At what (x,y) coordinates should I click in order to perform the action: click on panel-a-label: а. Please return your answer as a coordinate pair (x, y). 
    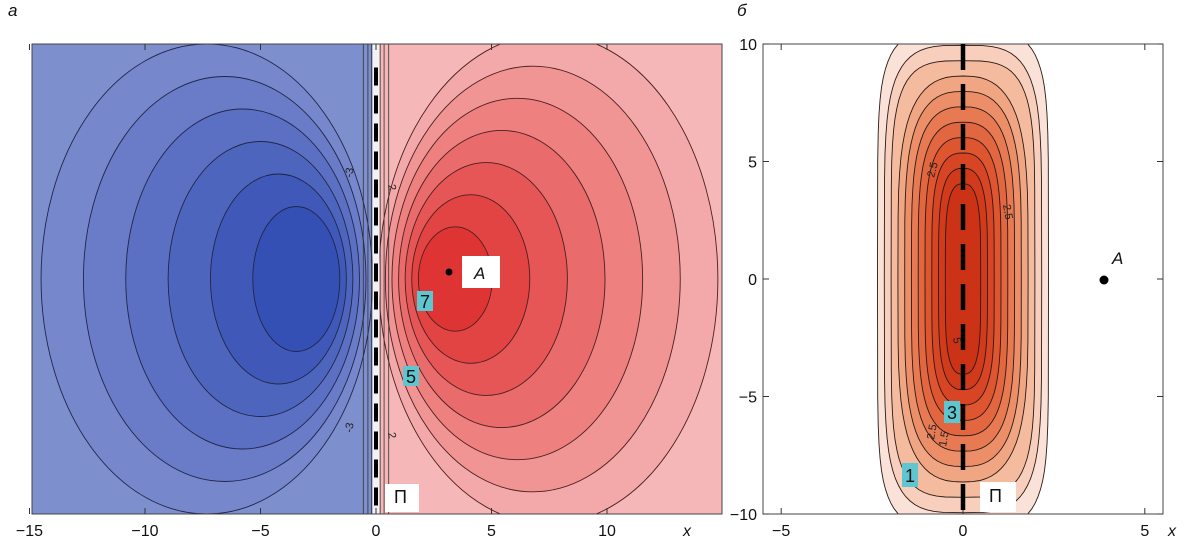
    Looking at the image, I should click on (12, 10).